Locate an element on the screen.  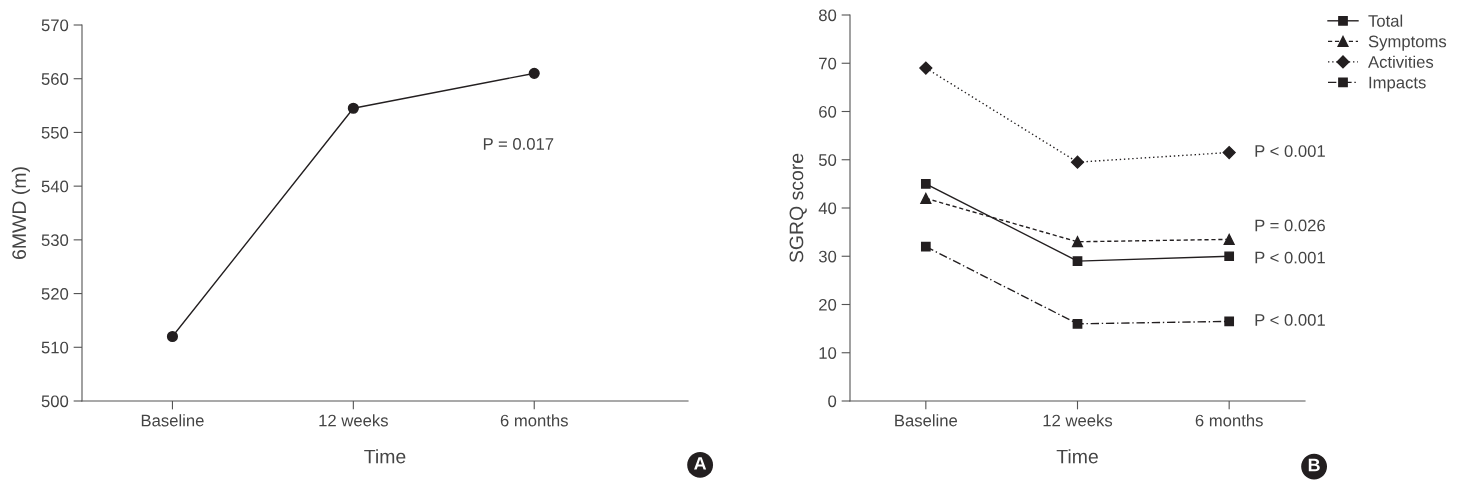
y-tick-label: 530 is located at coordinates (55, 240).